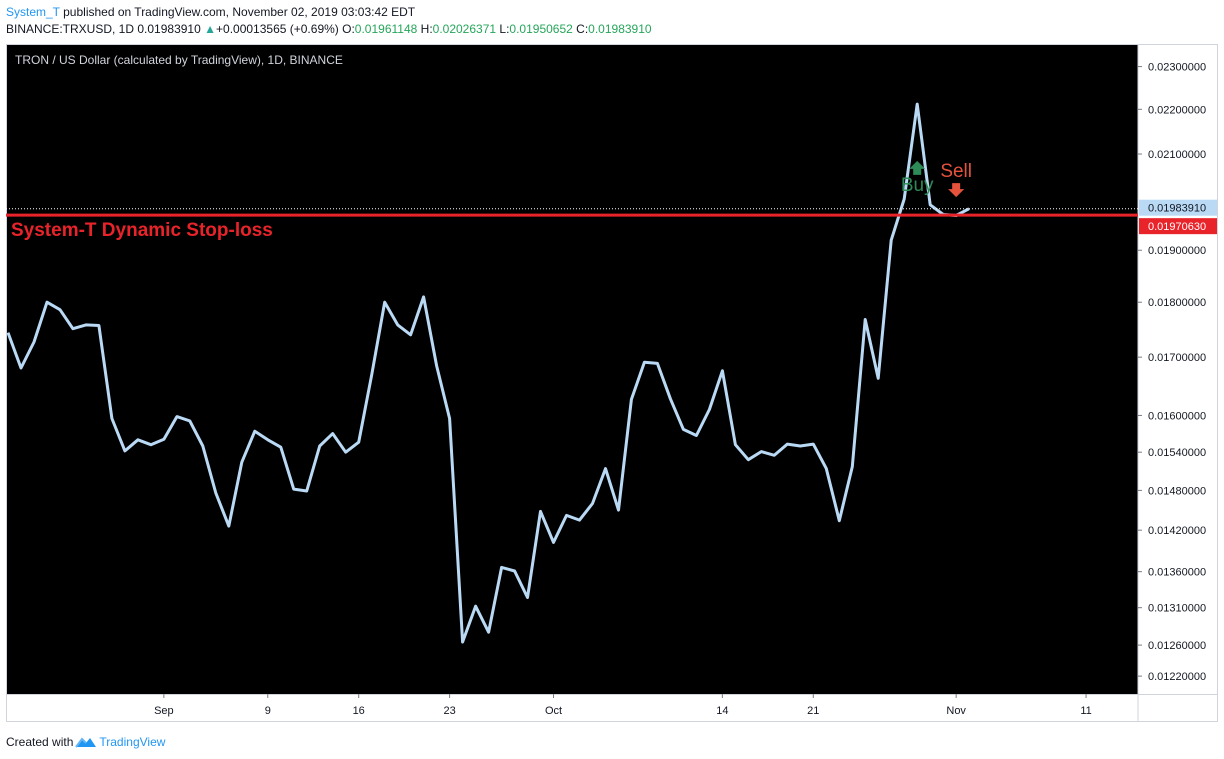 This screenshot has width=1224, height=759. I want to click on high-label: H:, so click(426, 29).